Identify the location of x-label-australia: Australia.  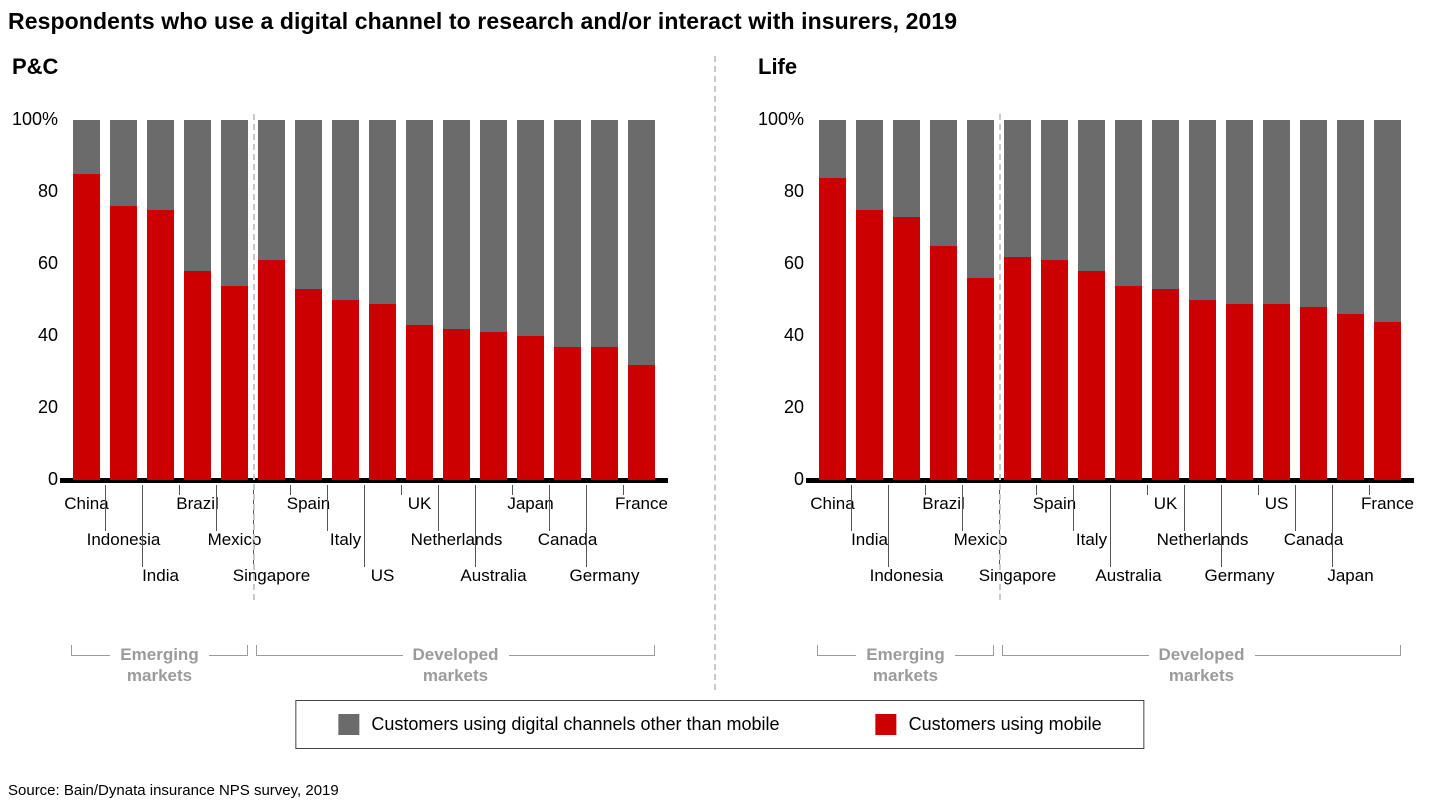
(493, 575).